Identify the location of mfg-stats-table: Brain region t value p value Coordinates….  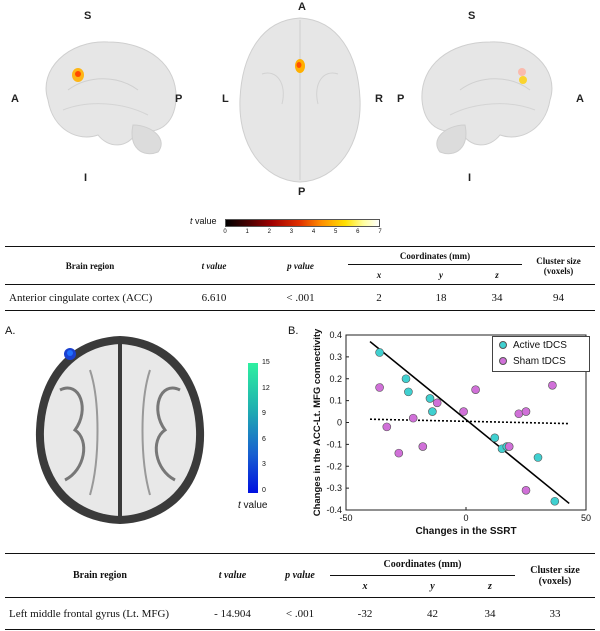
(300, 591).